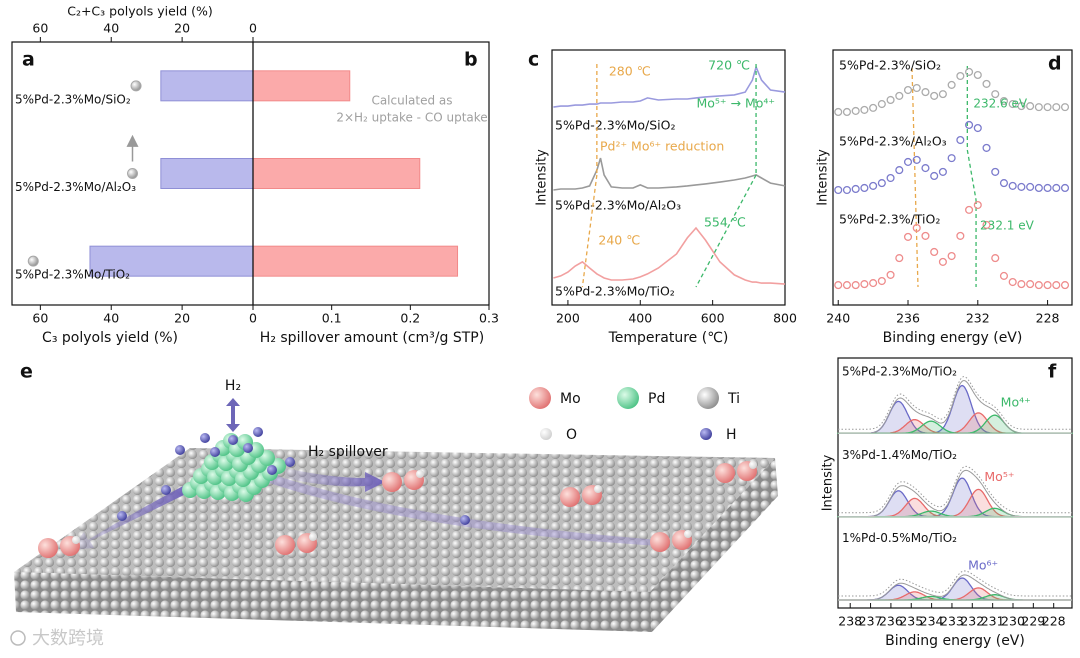 This screenshot has width=1080, height=658. I want to click on top-tick-label: 60, so click(40, 28).